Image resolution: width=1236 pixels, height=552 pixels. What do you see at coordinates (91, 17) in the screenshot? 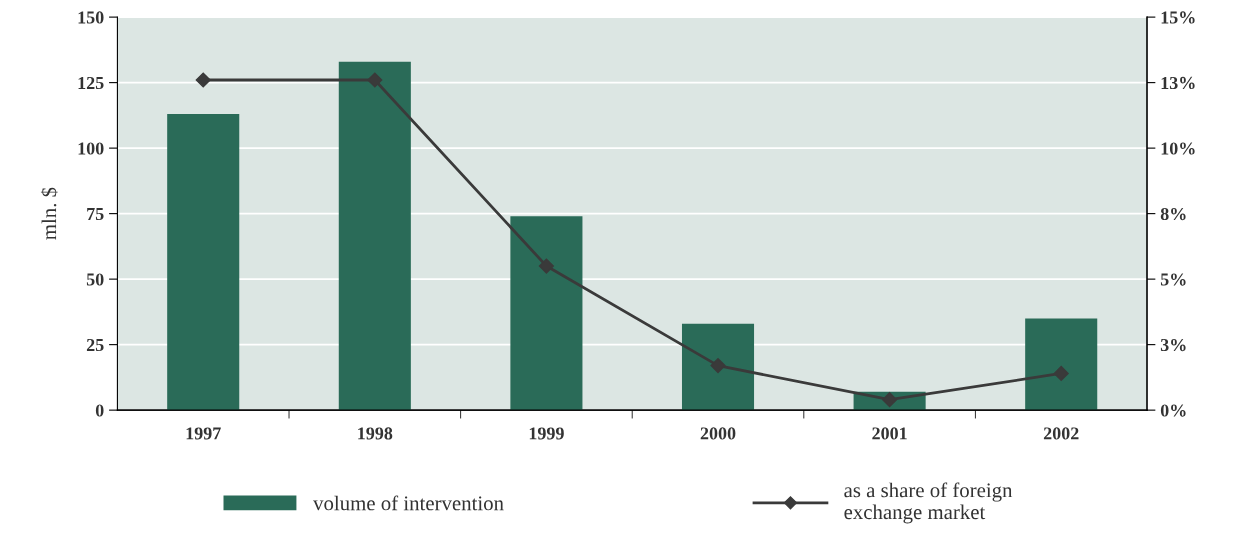
I see `y-tick-label: 150` at bounding box center [91, 17].